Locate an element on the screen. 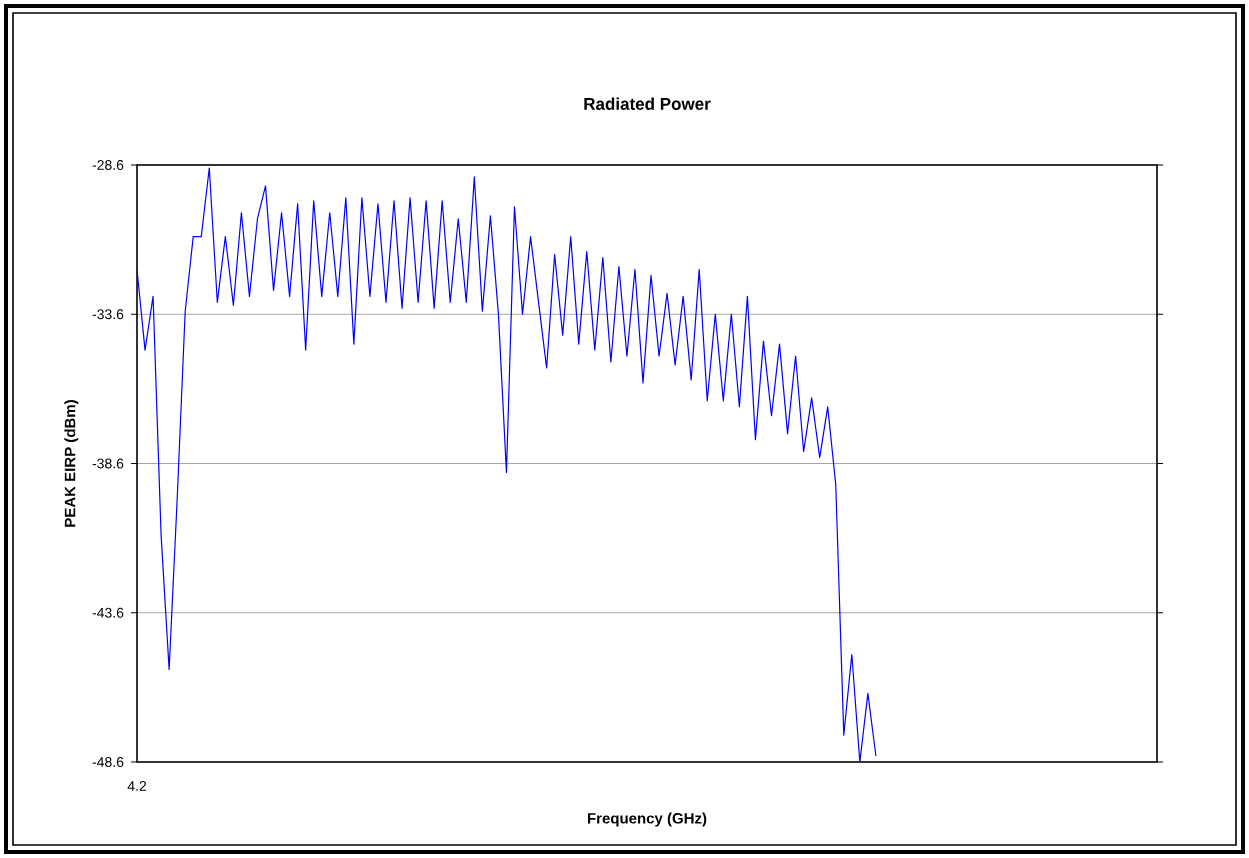 The height and width of the screenshot is (858, 1249). x-axis-title: Frequency (GHz) is located at coordinates (647, 819).